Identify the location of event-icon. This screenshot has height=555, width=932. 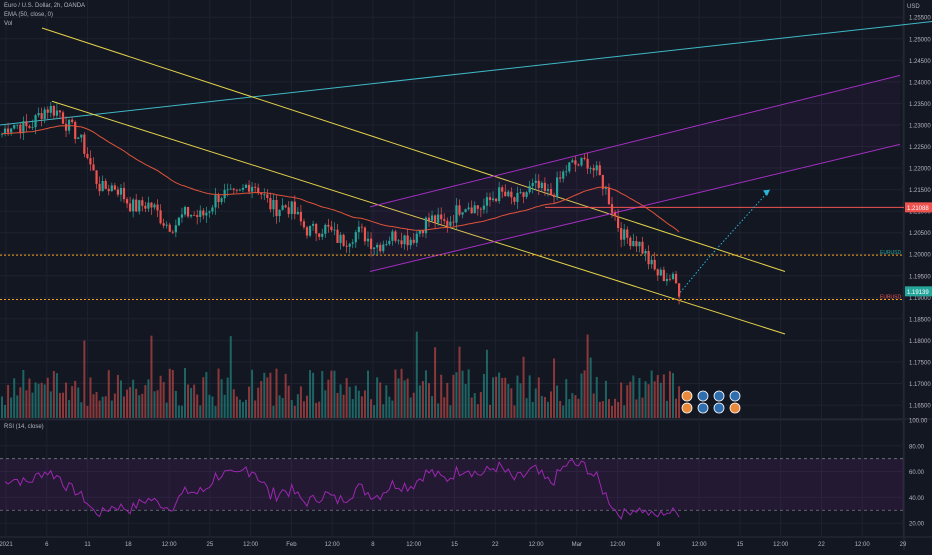
(735, 396).